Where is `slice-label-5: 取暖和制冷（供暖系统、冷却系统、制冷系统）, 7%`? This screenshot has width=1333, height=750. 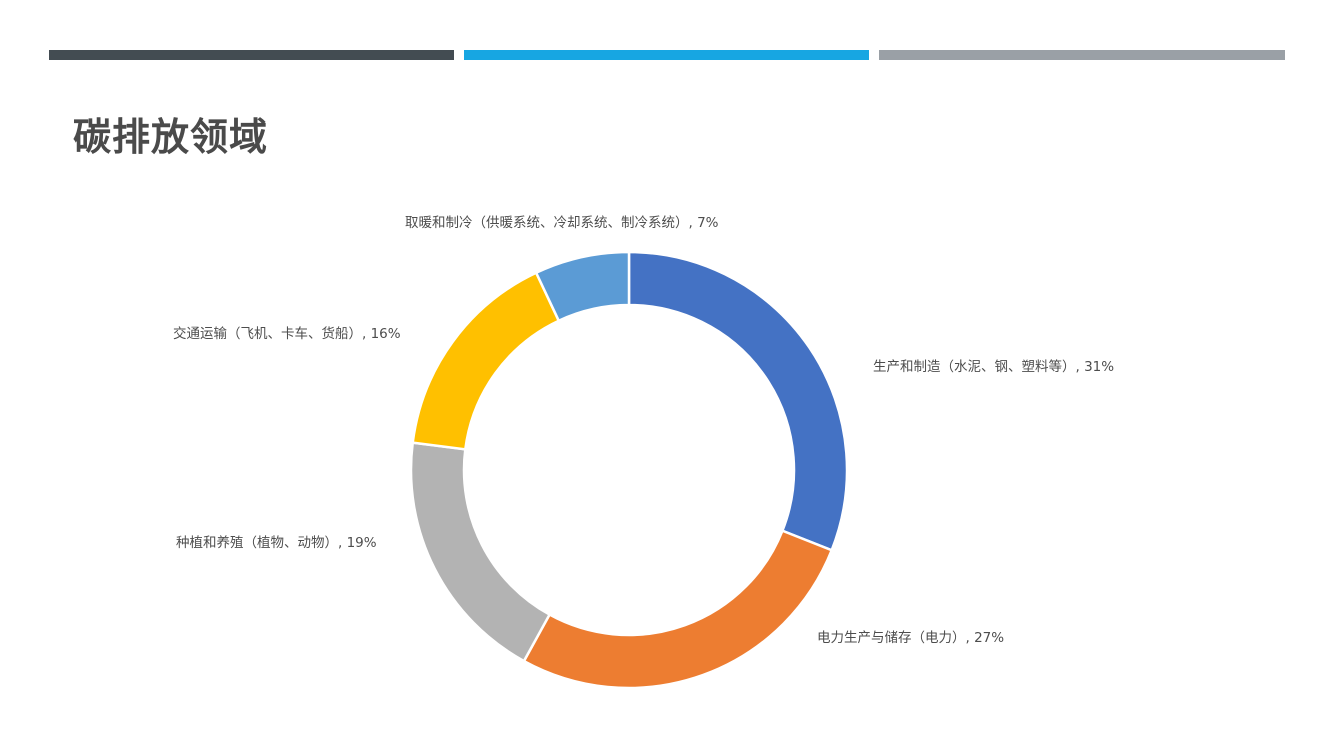
slice-label-5: 取暖和制冷（供暖系统、冷却系统、制冷系统）, 7% is located at coordinates (562, 223).